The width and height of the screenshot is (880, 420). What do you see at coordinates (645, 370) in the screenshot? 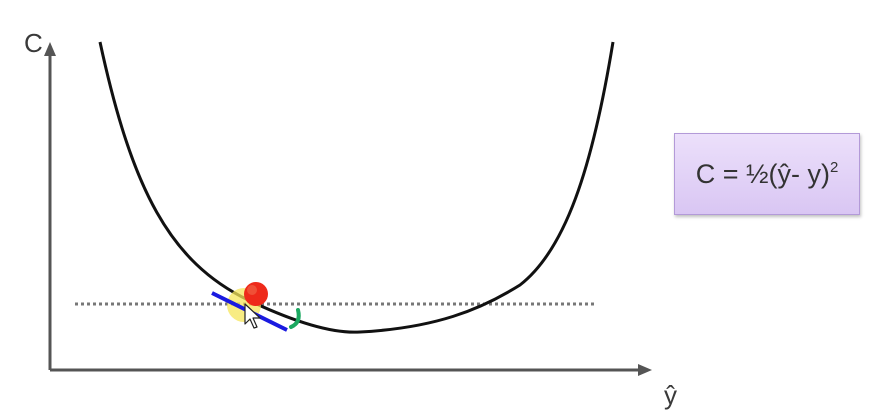
I see `x-axis-arrow` at bounding box center [645, 370].